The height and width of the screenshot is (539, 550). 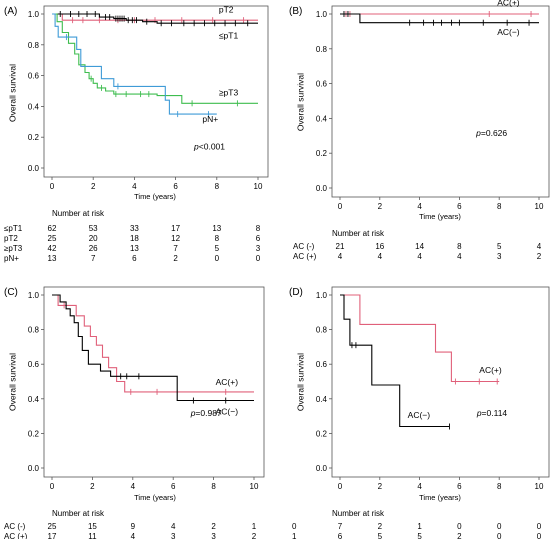 I want to click on risk-value: 12, so click(x=175, y=238).